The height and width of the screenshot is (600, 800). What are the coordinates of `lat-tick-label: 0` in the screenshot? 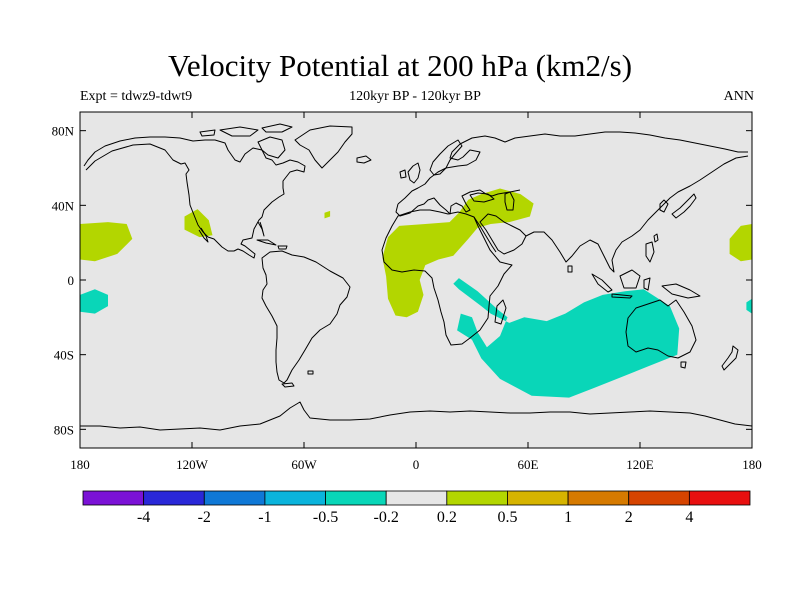 It's located at (71, 280).